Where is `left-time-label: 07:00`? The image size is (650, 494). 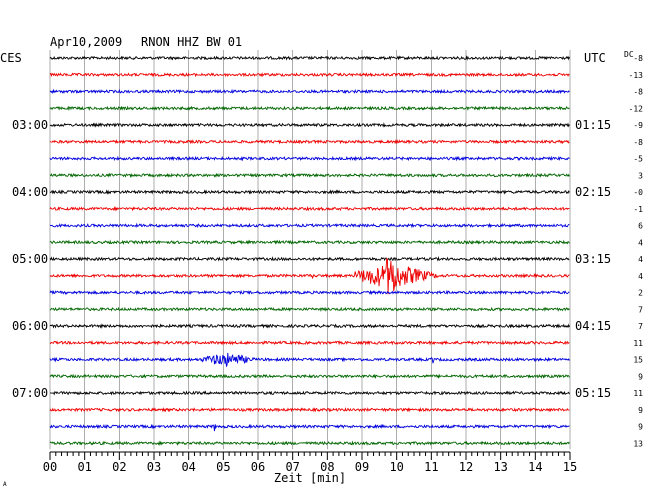
left-time-label: 07:00 is located at coordinates (30, 393).